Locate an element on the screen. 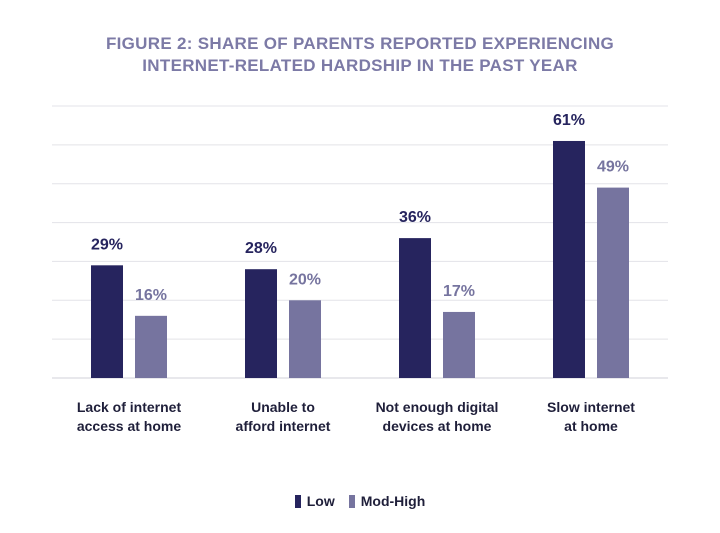  data-label-low: 29% is located at coordinates (107, 244).